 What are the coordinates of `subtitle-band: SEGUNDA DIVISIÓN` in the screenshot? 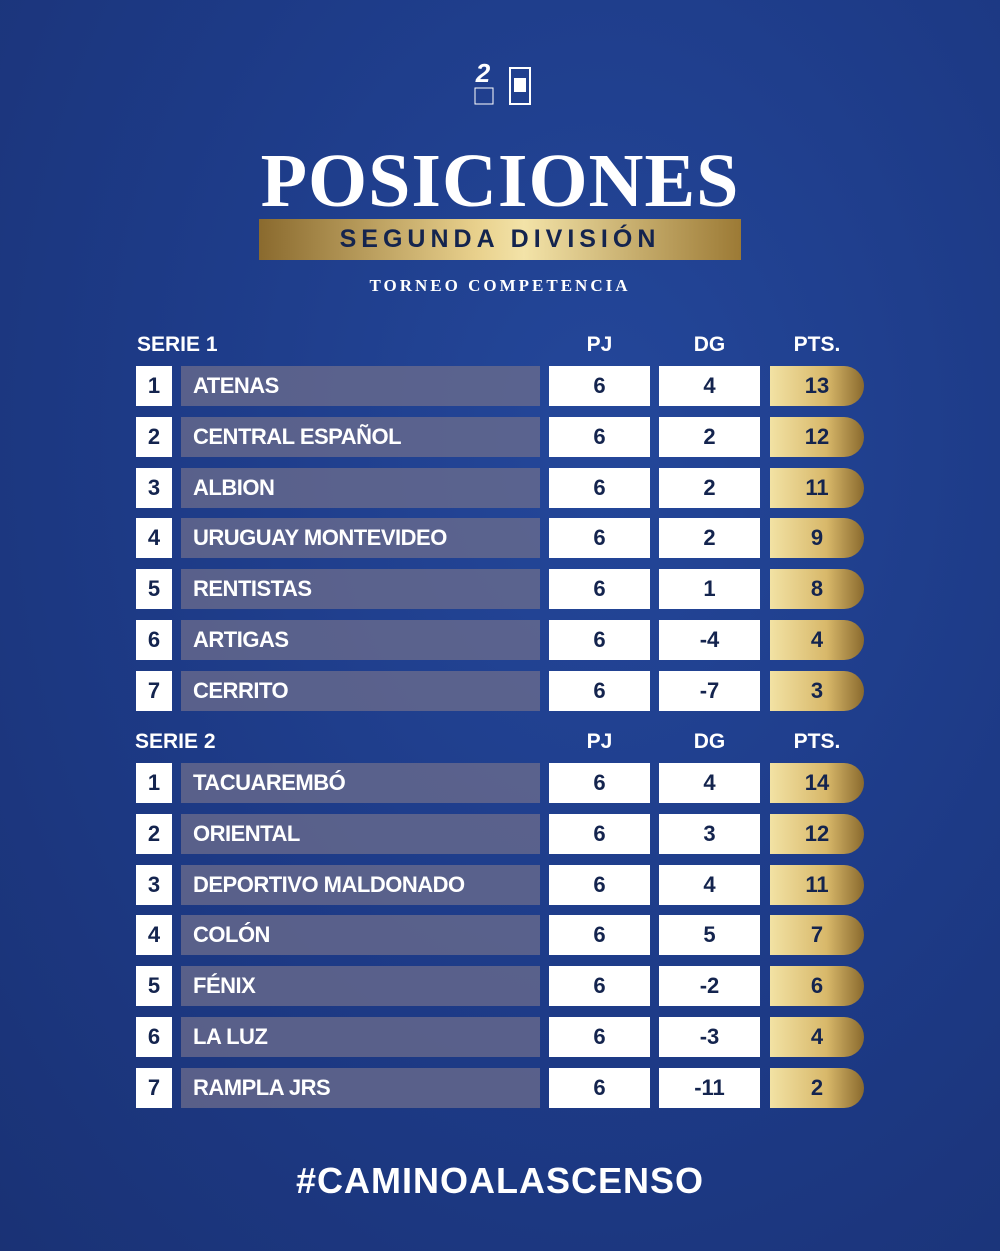 It's located at (500, 239).